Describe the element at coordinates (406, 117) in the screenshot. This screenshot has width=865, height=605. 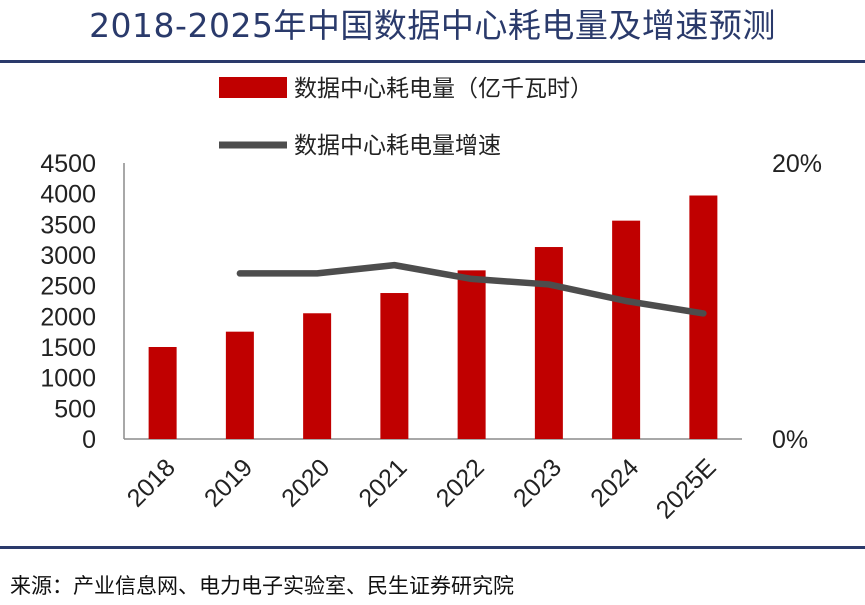
I see `legend: 数据中心耗电量（亿千瓦时） 数据中心耗电量增速` at that location.